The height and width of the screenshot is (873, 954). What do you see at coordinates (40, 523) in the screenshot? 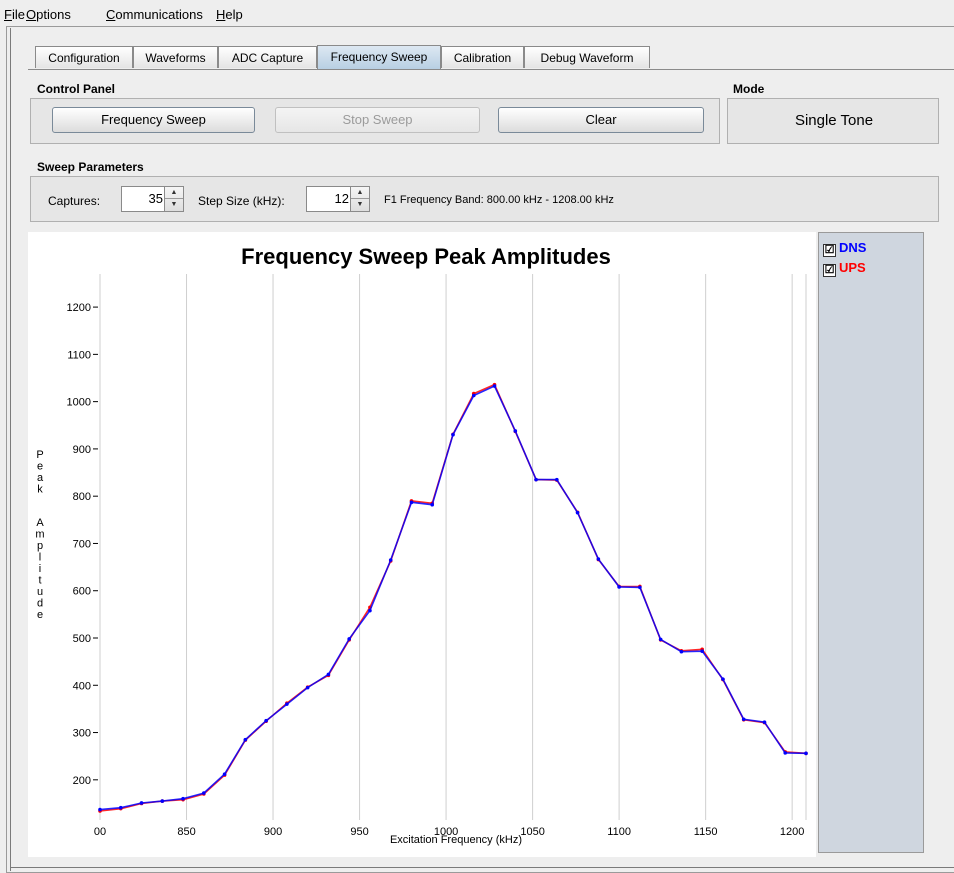
I see `y-axis-label-letter: A` at bounding box center [40, 523].